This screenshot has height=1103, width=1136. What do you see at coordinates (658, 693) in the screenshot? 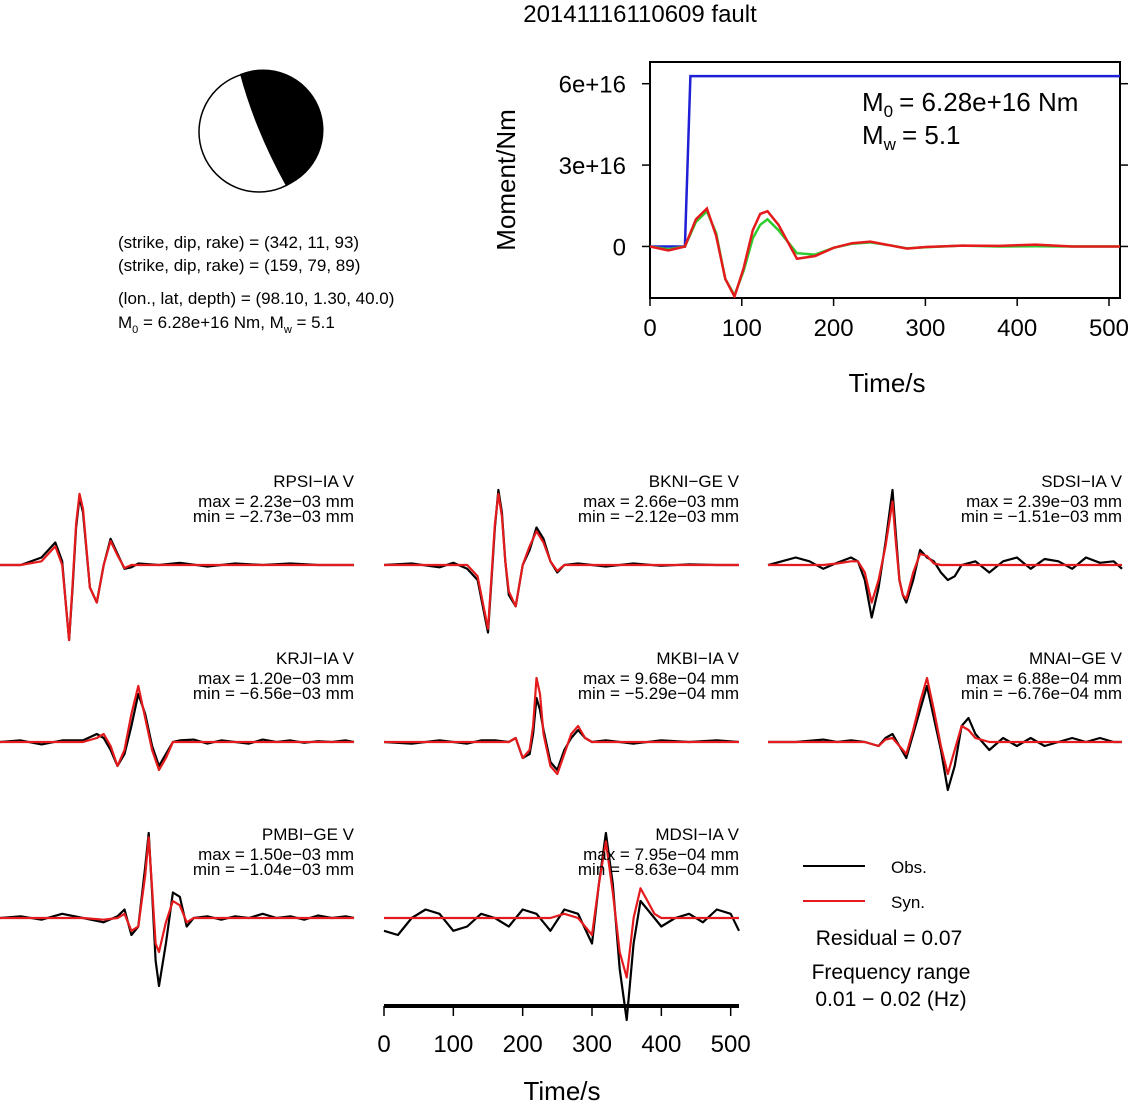
I see `waveform-min-label: min = −5.29e−04 mm` at bounding box center [658, 693].